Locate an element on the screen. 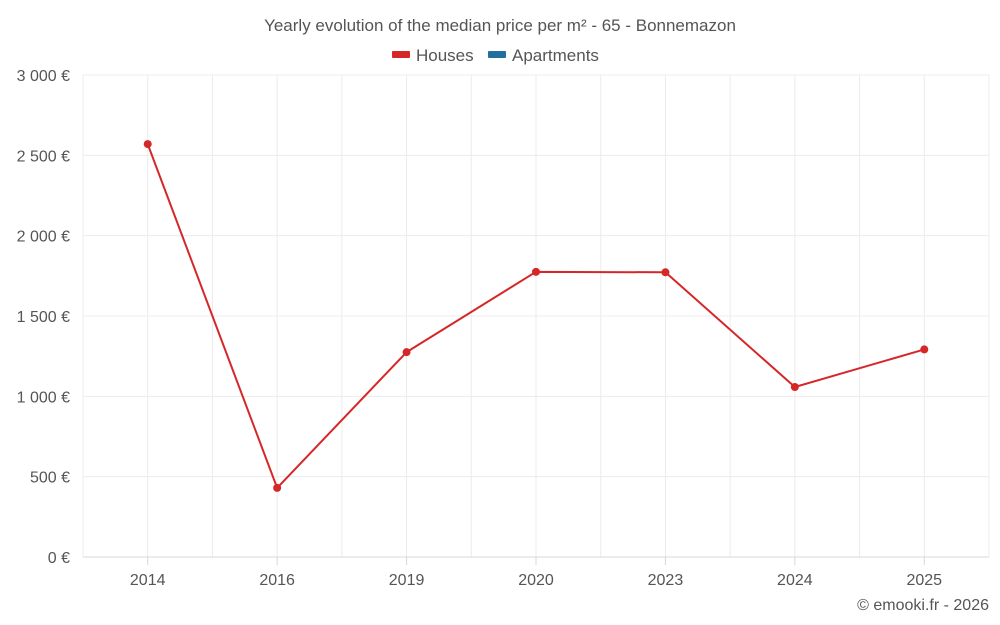 The image size is (1000, 625). legend-swatch-houses is located at coordinates (401, 54).